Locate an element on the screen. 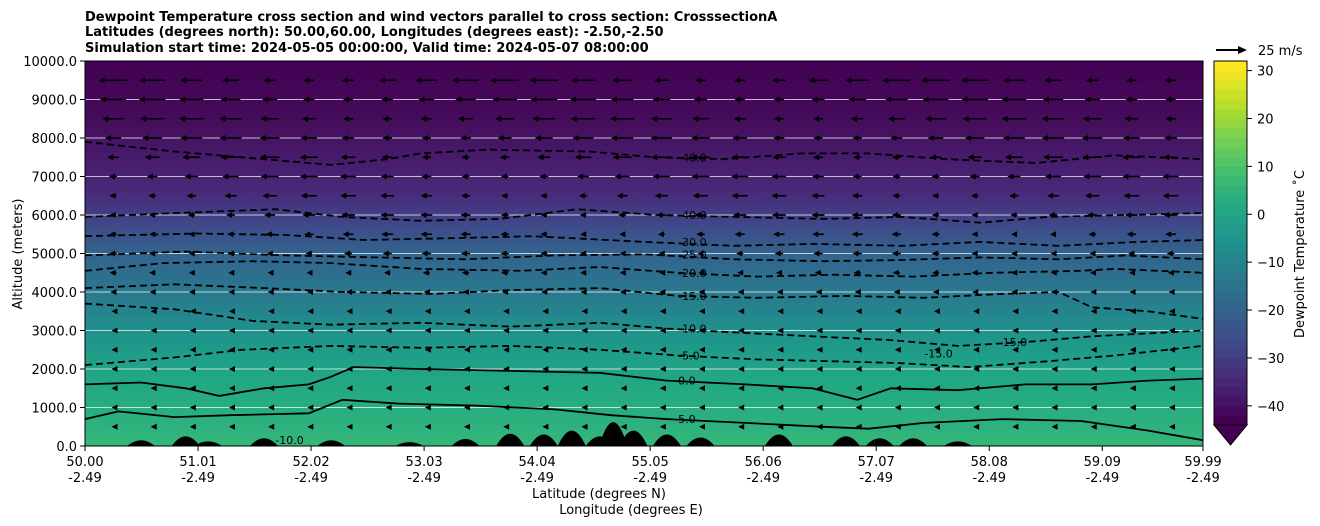  y-tick-label-7: 7000.0 is located at coordinates (55, 178).